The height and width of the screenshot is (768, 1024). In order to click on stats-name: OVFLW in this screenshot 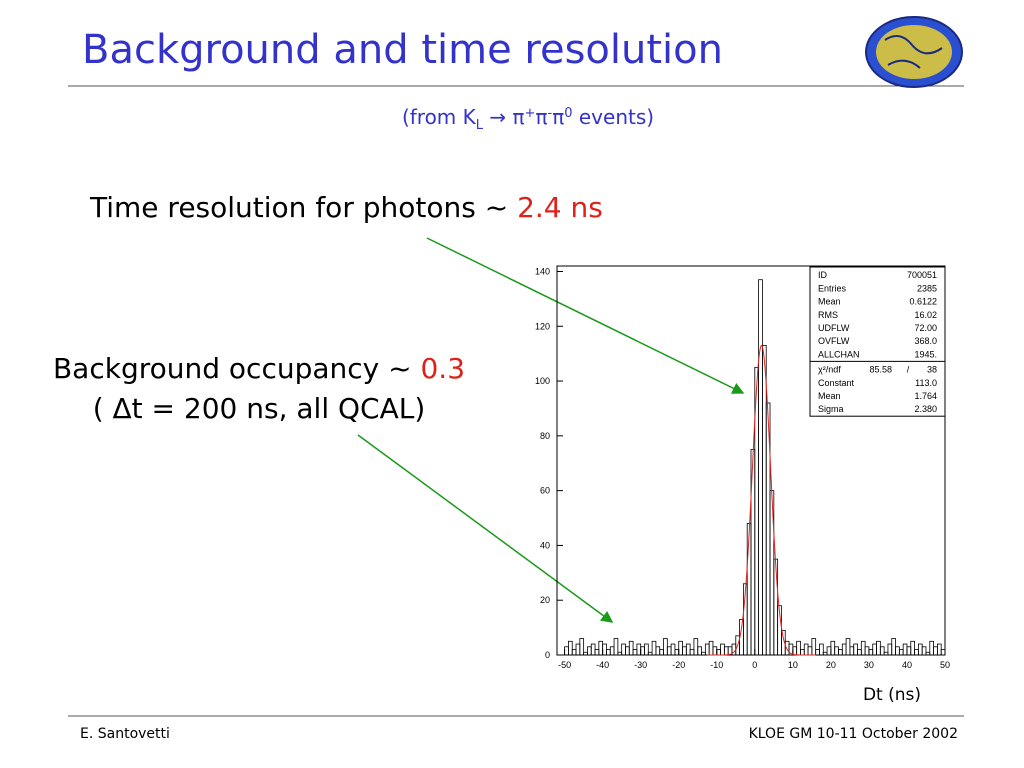, I will do `click(834, 341)`.